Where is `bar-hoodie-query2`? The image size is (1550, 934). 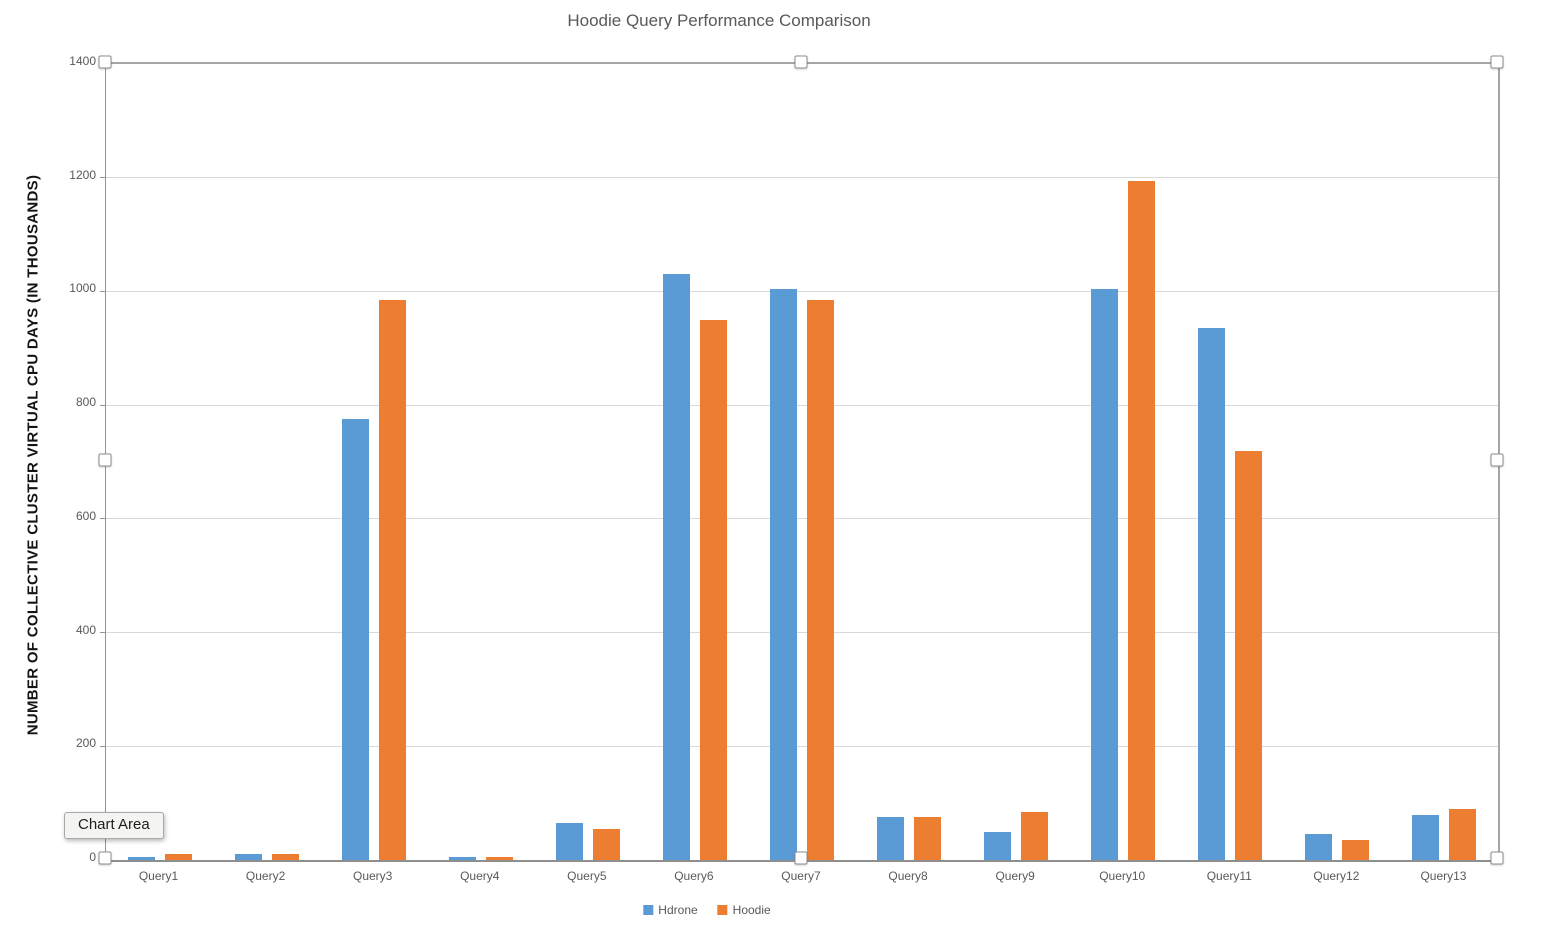 bar-hoodie-query2 is located at coordinates (285, 857).